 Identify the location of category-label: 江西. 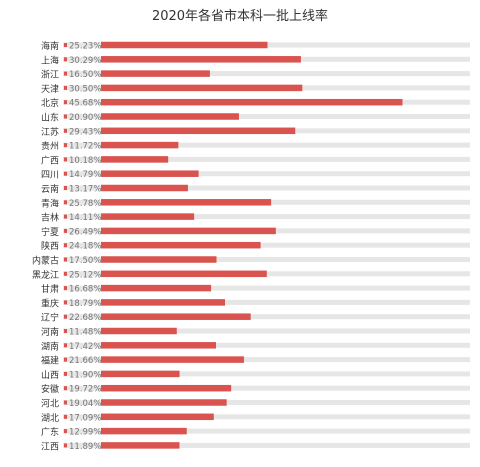
(50, 446).